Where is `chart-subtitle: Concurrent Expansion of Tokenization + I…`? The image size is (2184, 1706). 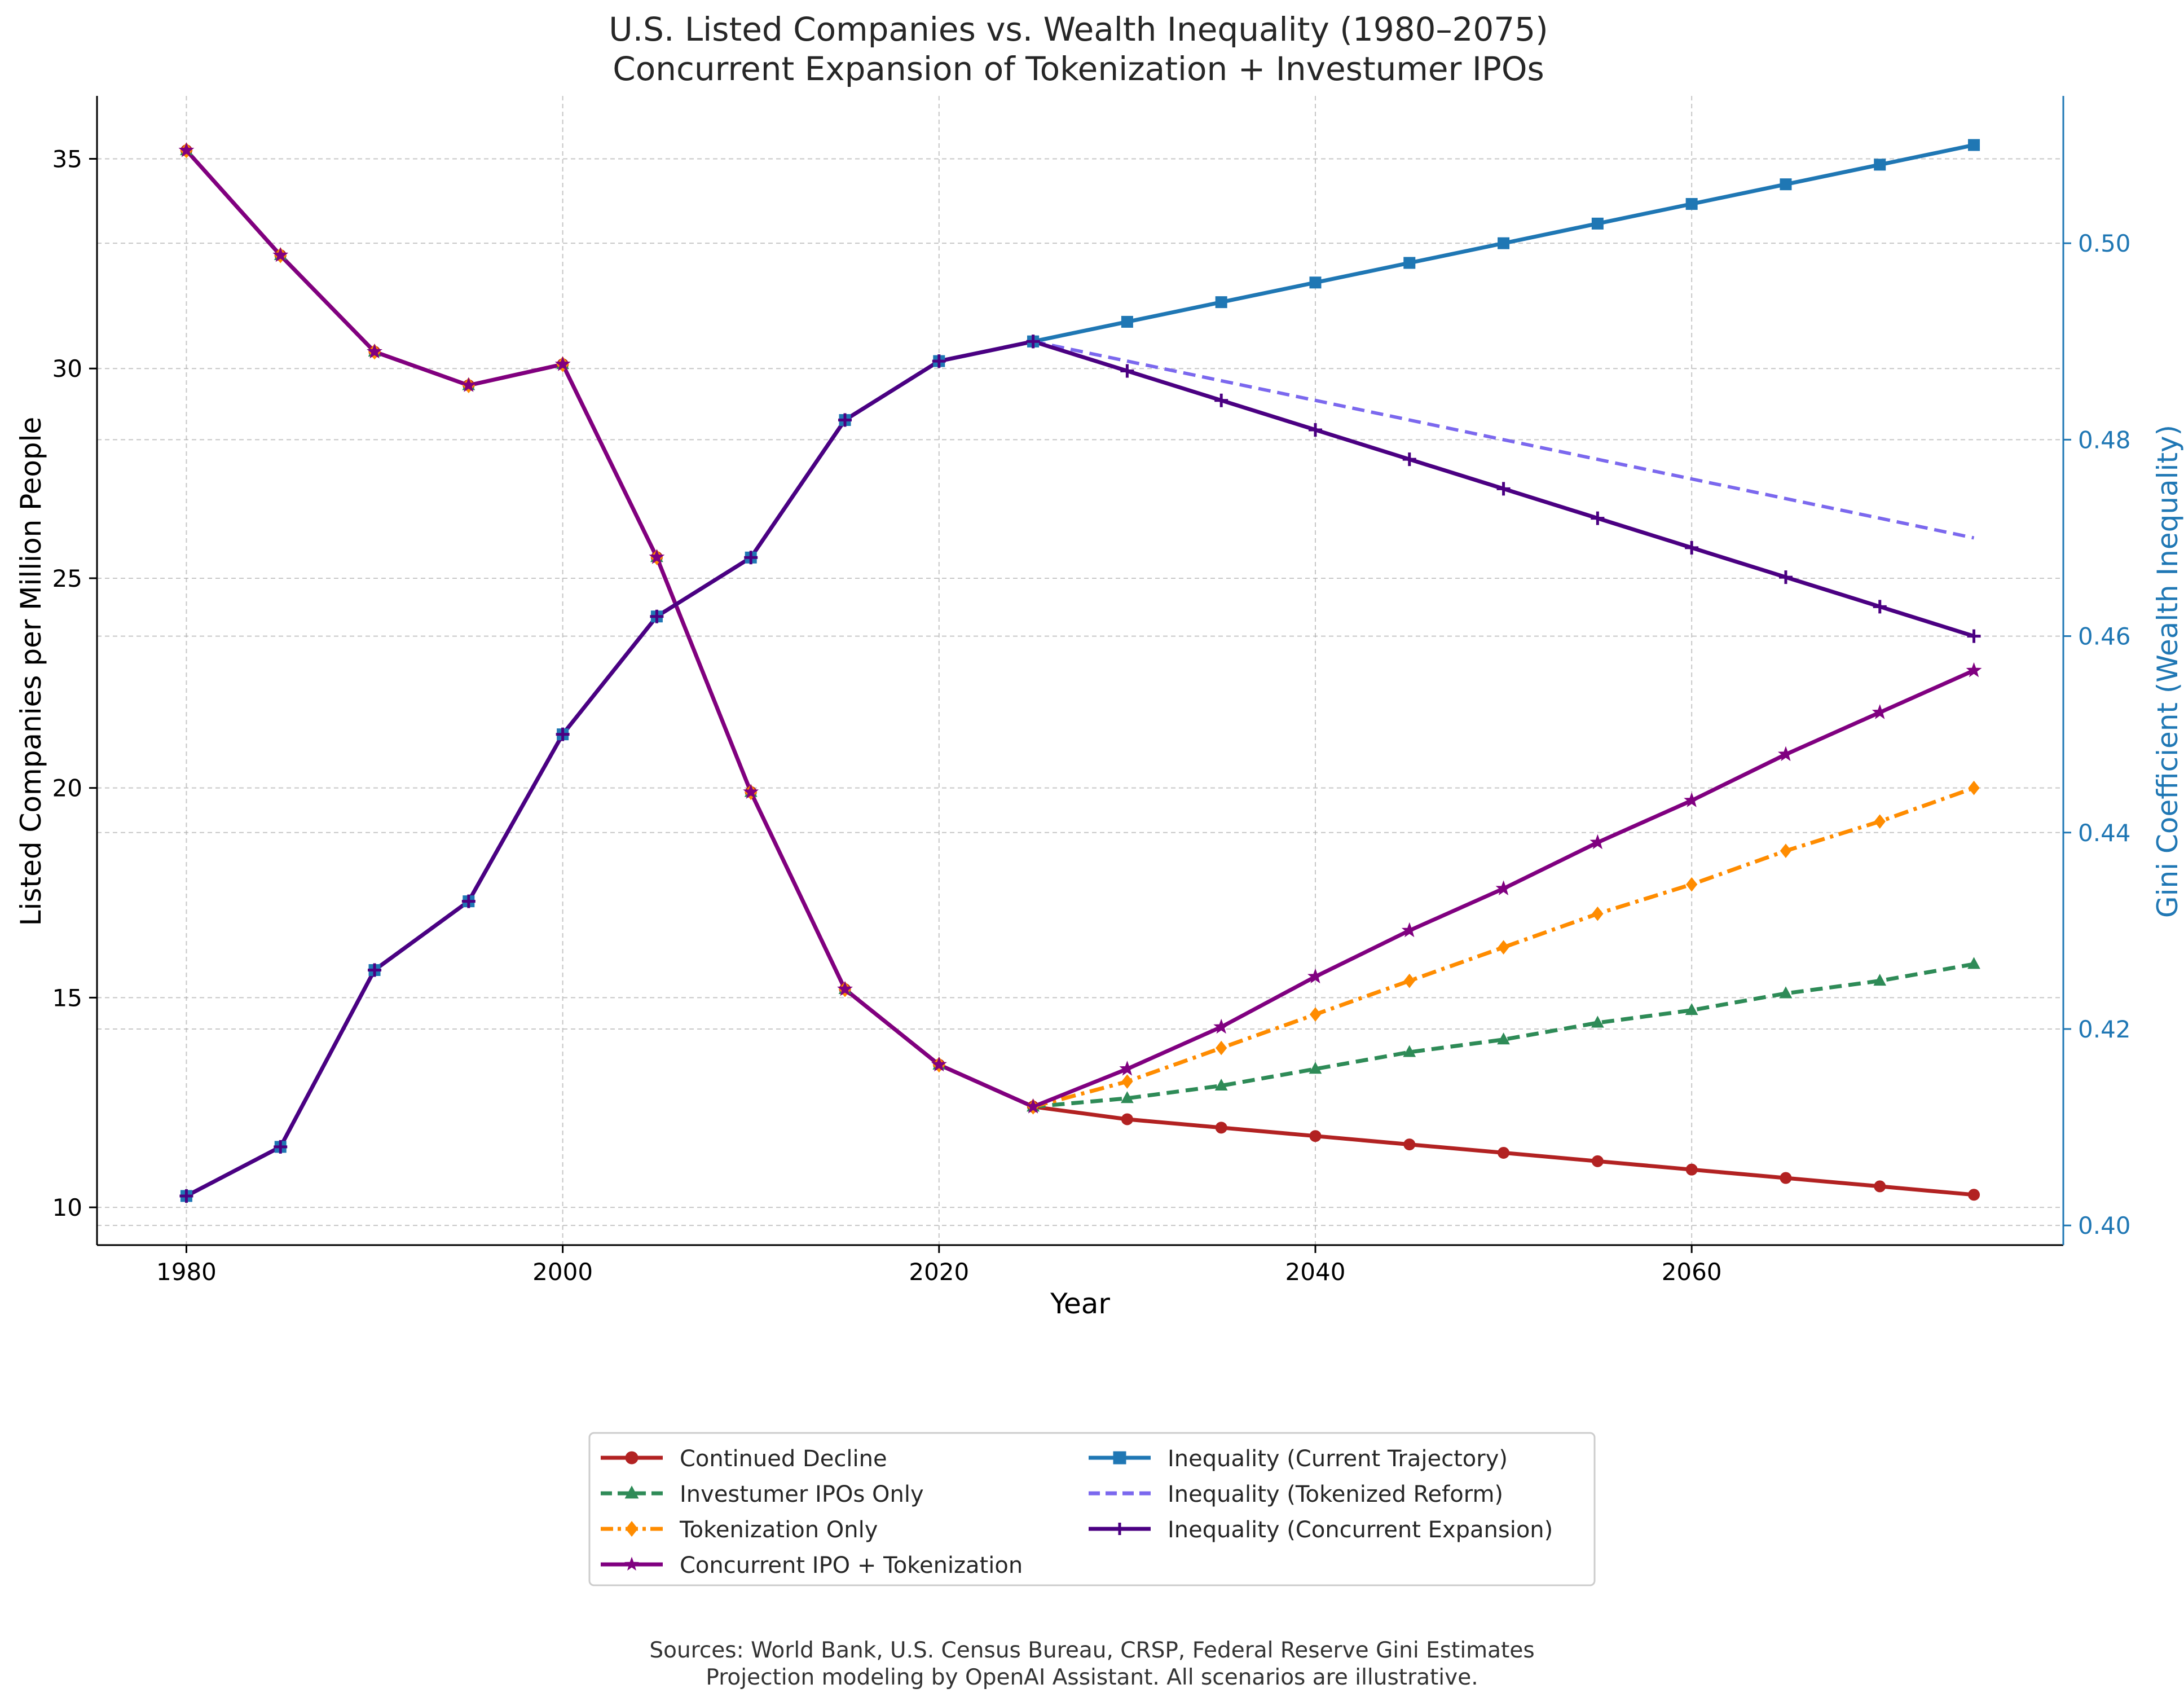 chart-subtitle: Concurrent Expansion of Tokenization + I… is located at coordinates (1078, 69).